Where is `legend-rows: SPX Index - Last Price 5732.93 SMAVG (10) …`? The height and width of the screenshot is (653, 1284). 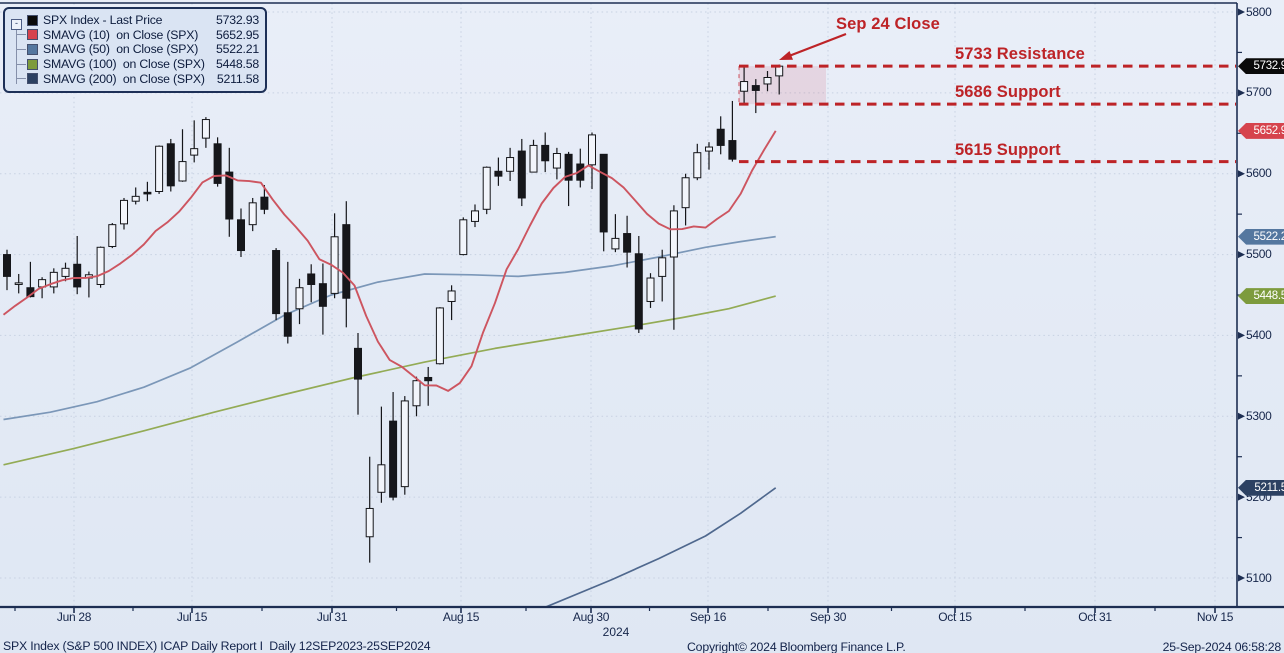
legend-rows: SPX Index - Last Price 5732.93 SMAVG (10) … is located at coordinates (135, 49).